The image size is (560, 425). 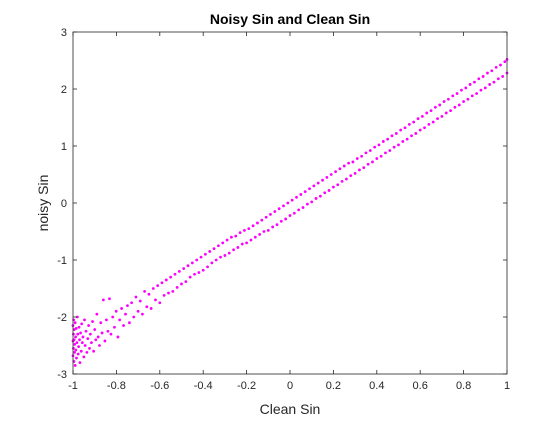 I want to click on x-axis-label: Clean Sin, so click(x=290, y=409).